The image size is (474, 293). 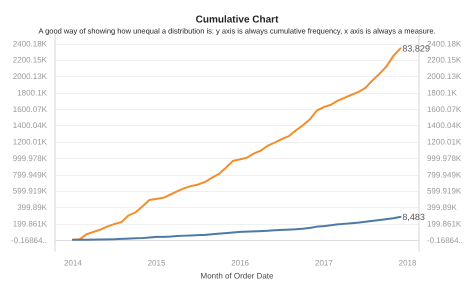 What do you see at coordinates (324, 263) in the screenshot?
I see `x-tick-label: 2017` at bounding box center [324, 263].